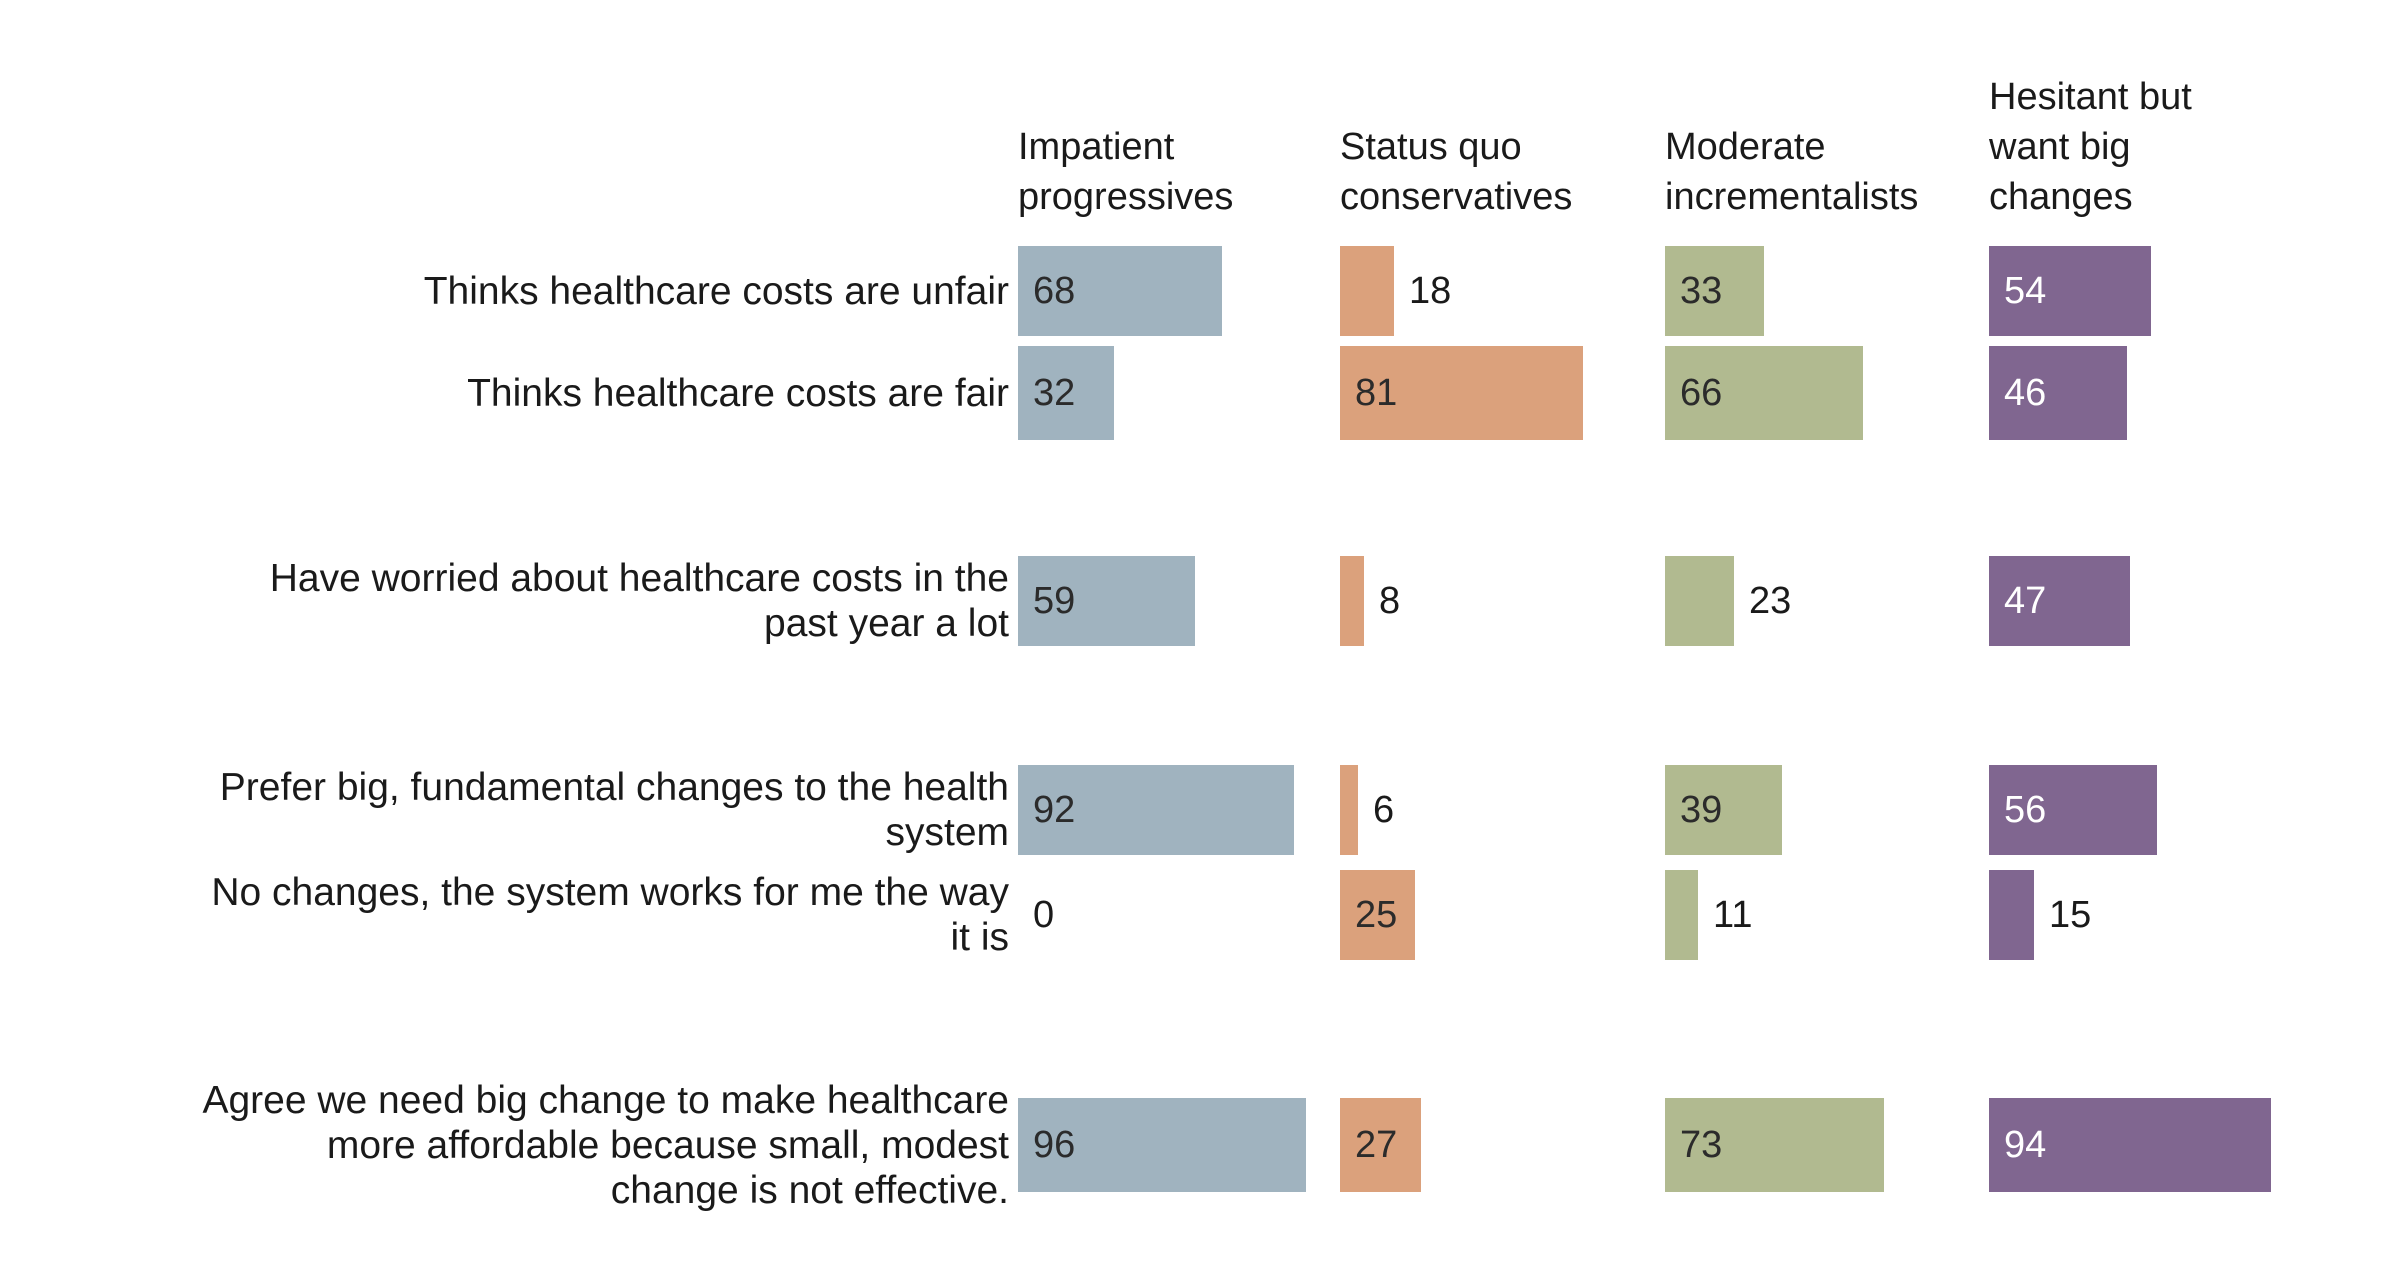 This screenshot has width=2390, height=1280. What do you see at coordinates (1376, 393) in the screenshot?
I see `data-label: 81` at bounding box center [1376, 393].